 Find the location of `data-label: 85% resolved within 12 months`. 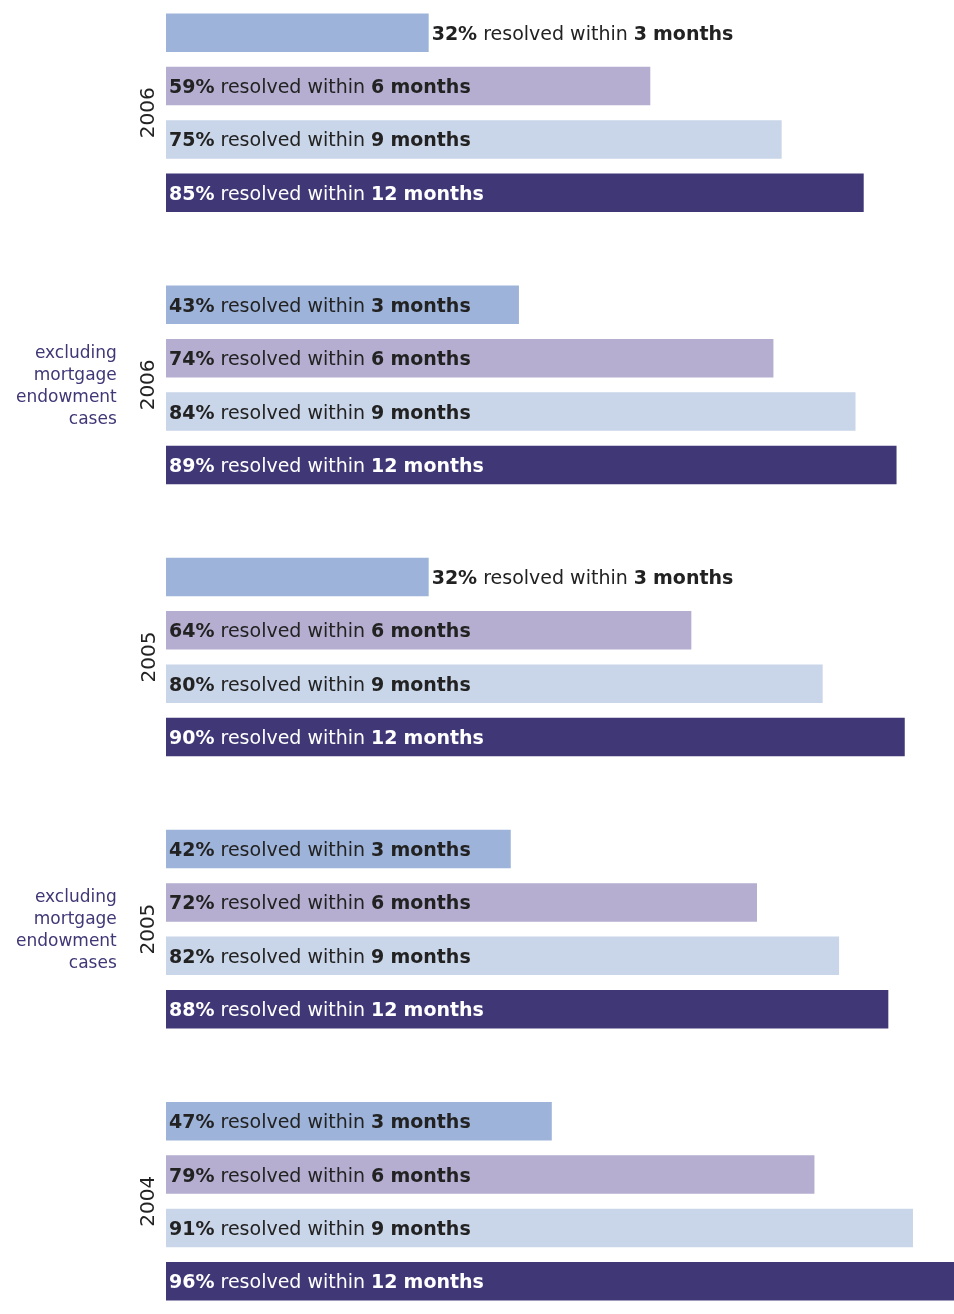

data-label: 85% resolved within 12 months is located at coordinates (326, 192).